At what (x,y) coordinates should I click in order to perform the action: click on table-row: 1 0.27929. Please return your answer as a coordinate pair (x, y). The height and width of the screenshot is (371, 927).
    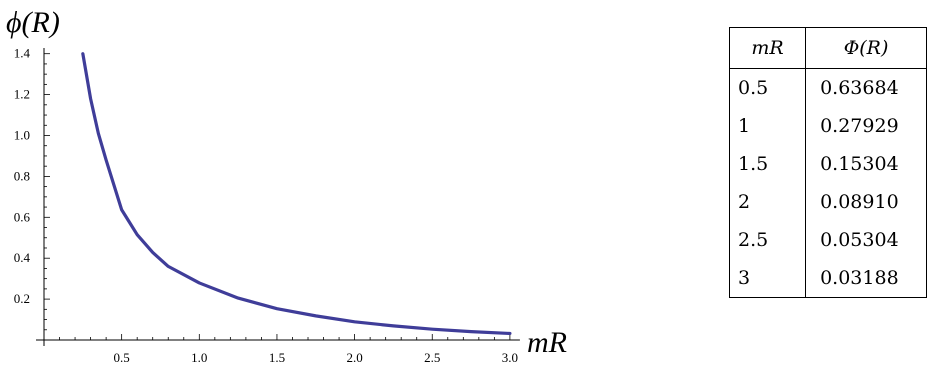
    Looking at the image, I should click on (828, 126).